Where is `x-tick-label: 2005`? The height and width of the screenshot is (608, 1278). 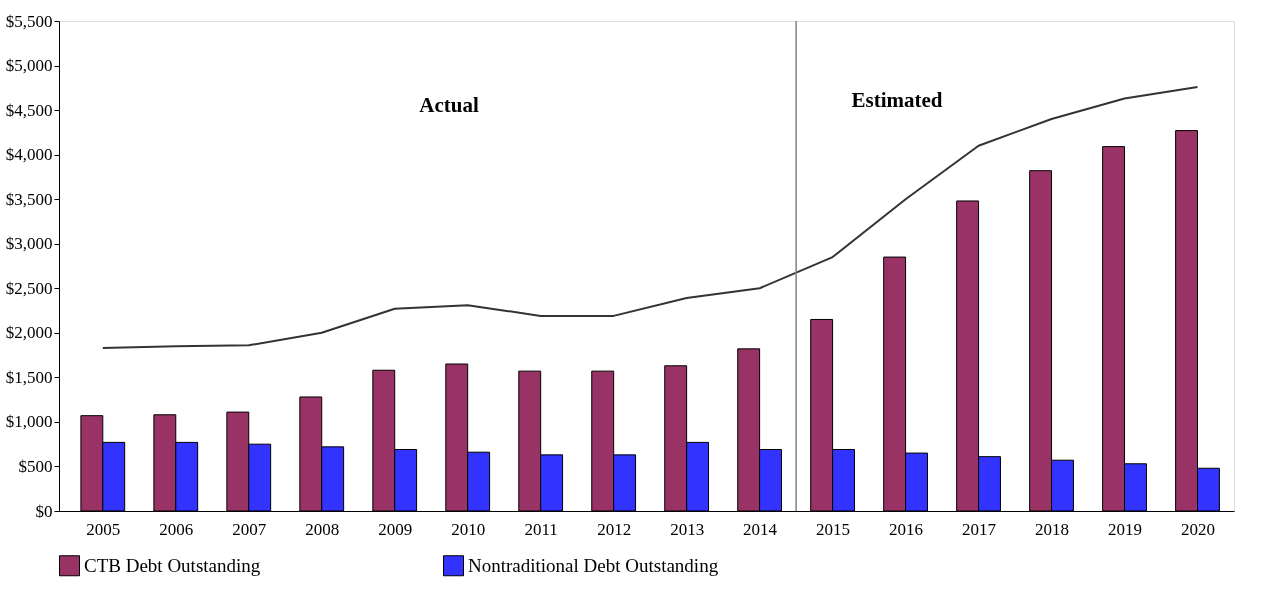 x-tick-label: 2005 is located at coordinates (103, 529).